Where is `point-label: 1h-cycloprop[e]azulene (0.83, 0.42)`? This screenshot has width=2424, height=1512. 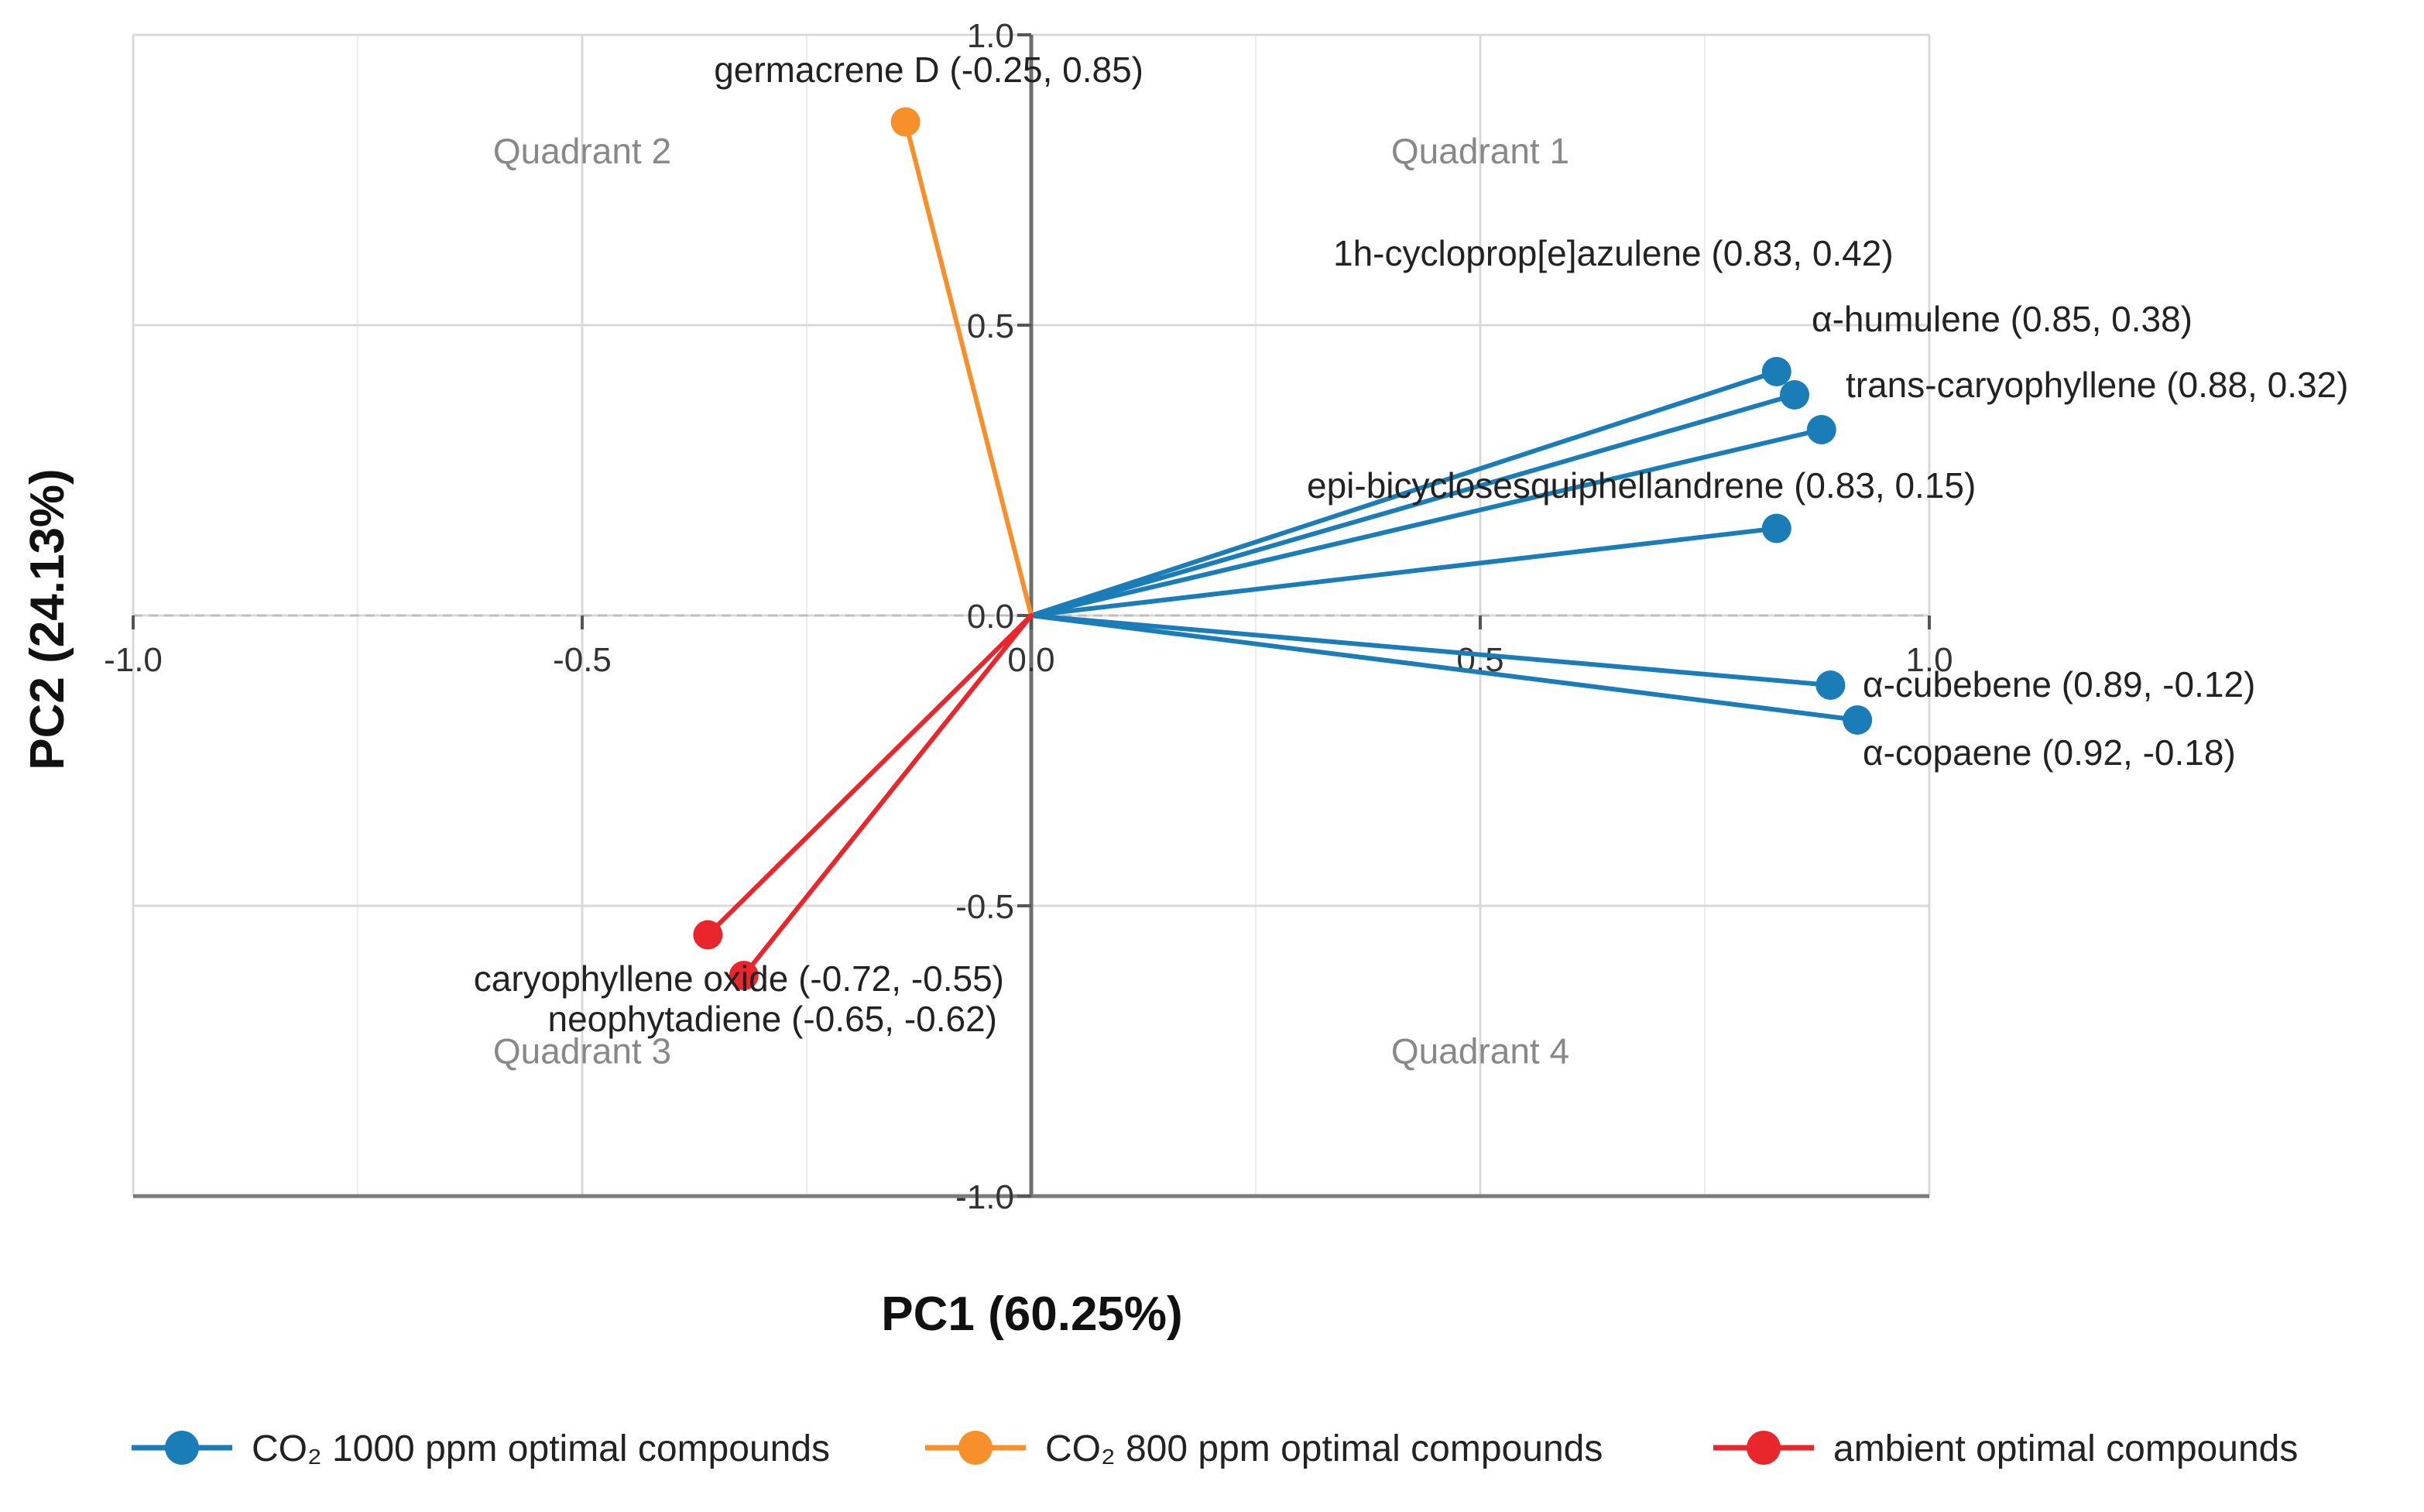
point-label: 1h-cycloprop[e]azulene (0.83, 0.42) is located at coordinates (1614, 253).